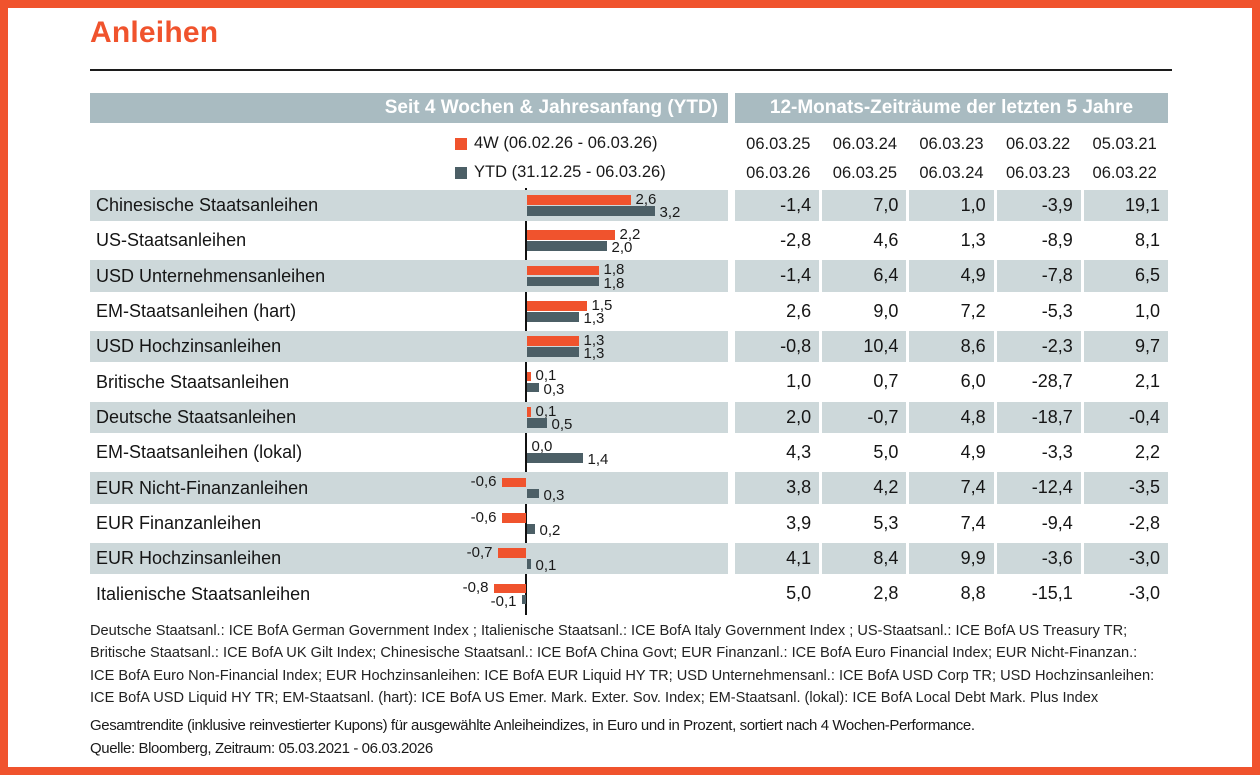 This screenshot has width=1260, height=775. What do you see at coordinates (777, 558) in the screenshot?
I see `period-value-cell: 4,1` at bounding box center [777, 558].